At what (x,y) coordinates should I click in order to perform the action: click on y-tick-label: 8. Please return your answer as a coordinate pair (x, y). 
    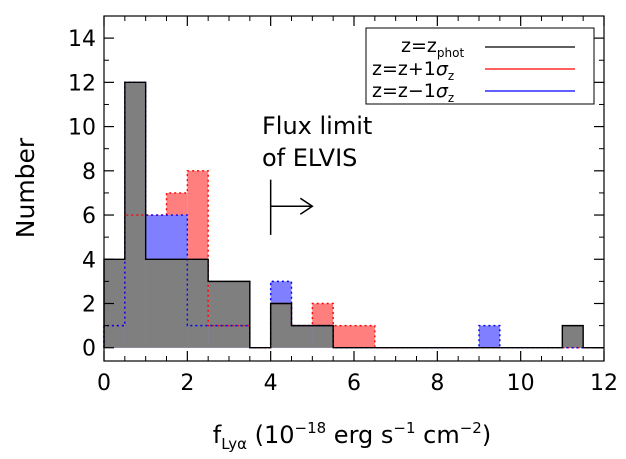
    Looking at the image, I should click on (89, 172).